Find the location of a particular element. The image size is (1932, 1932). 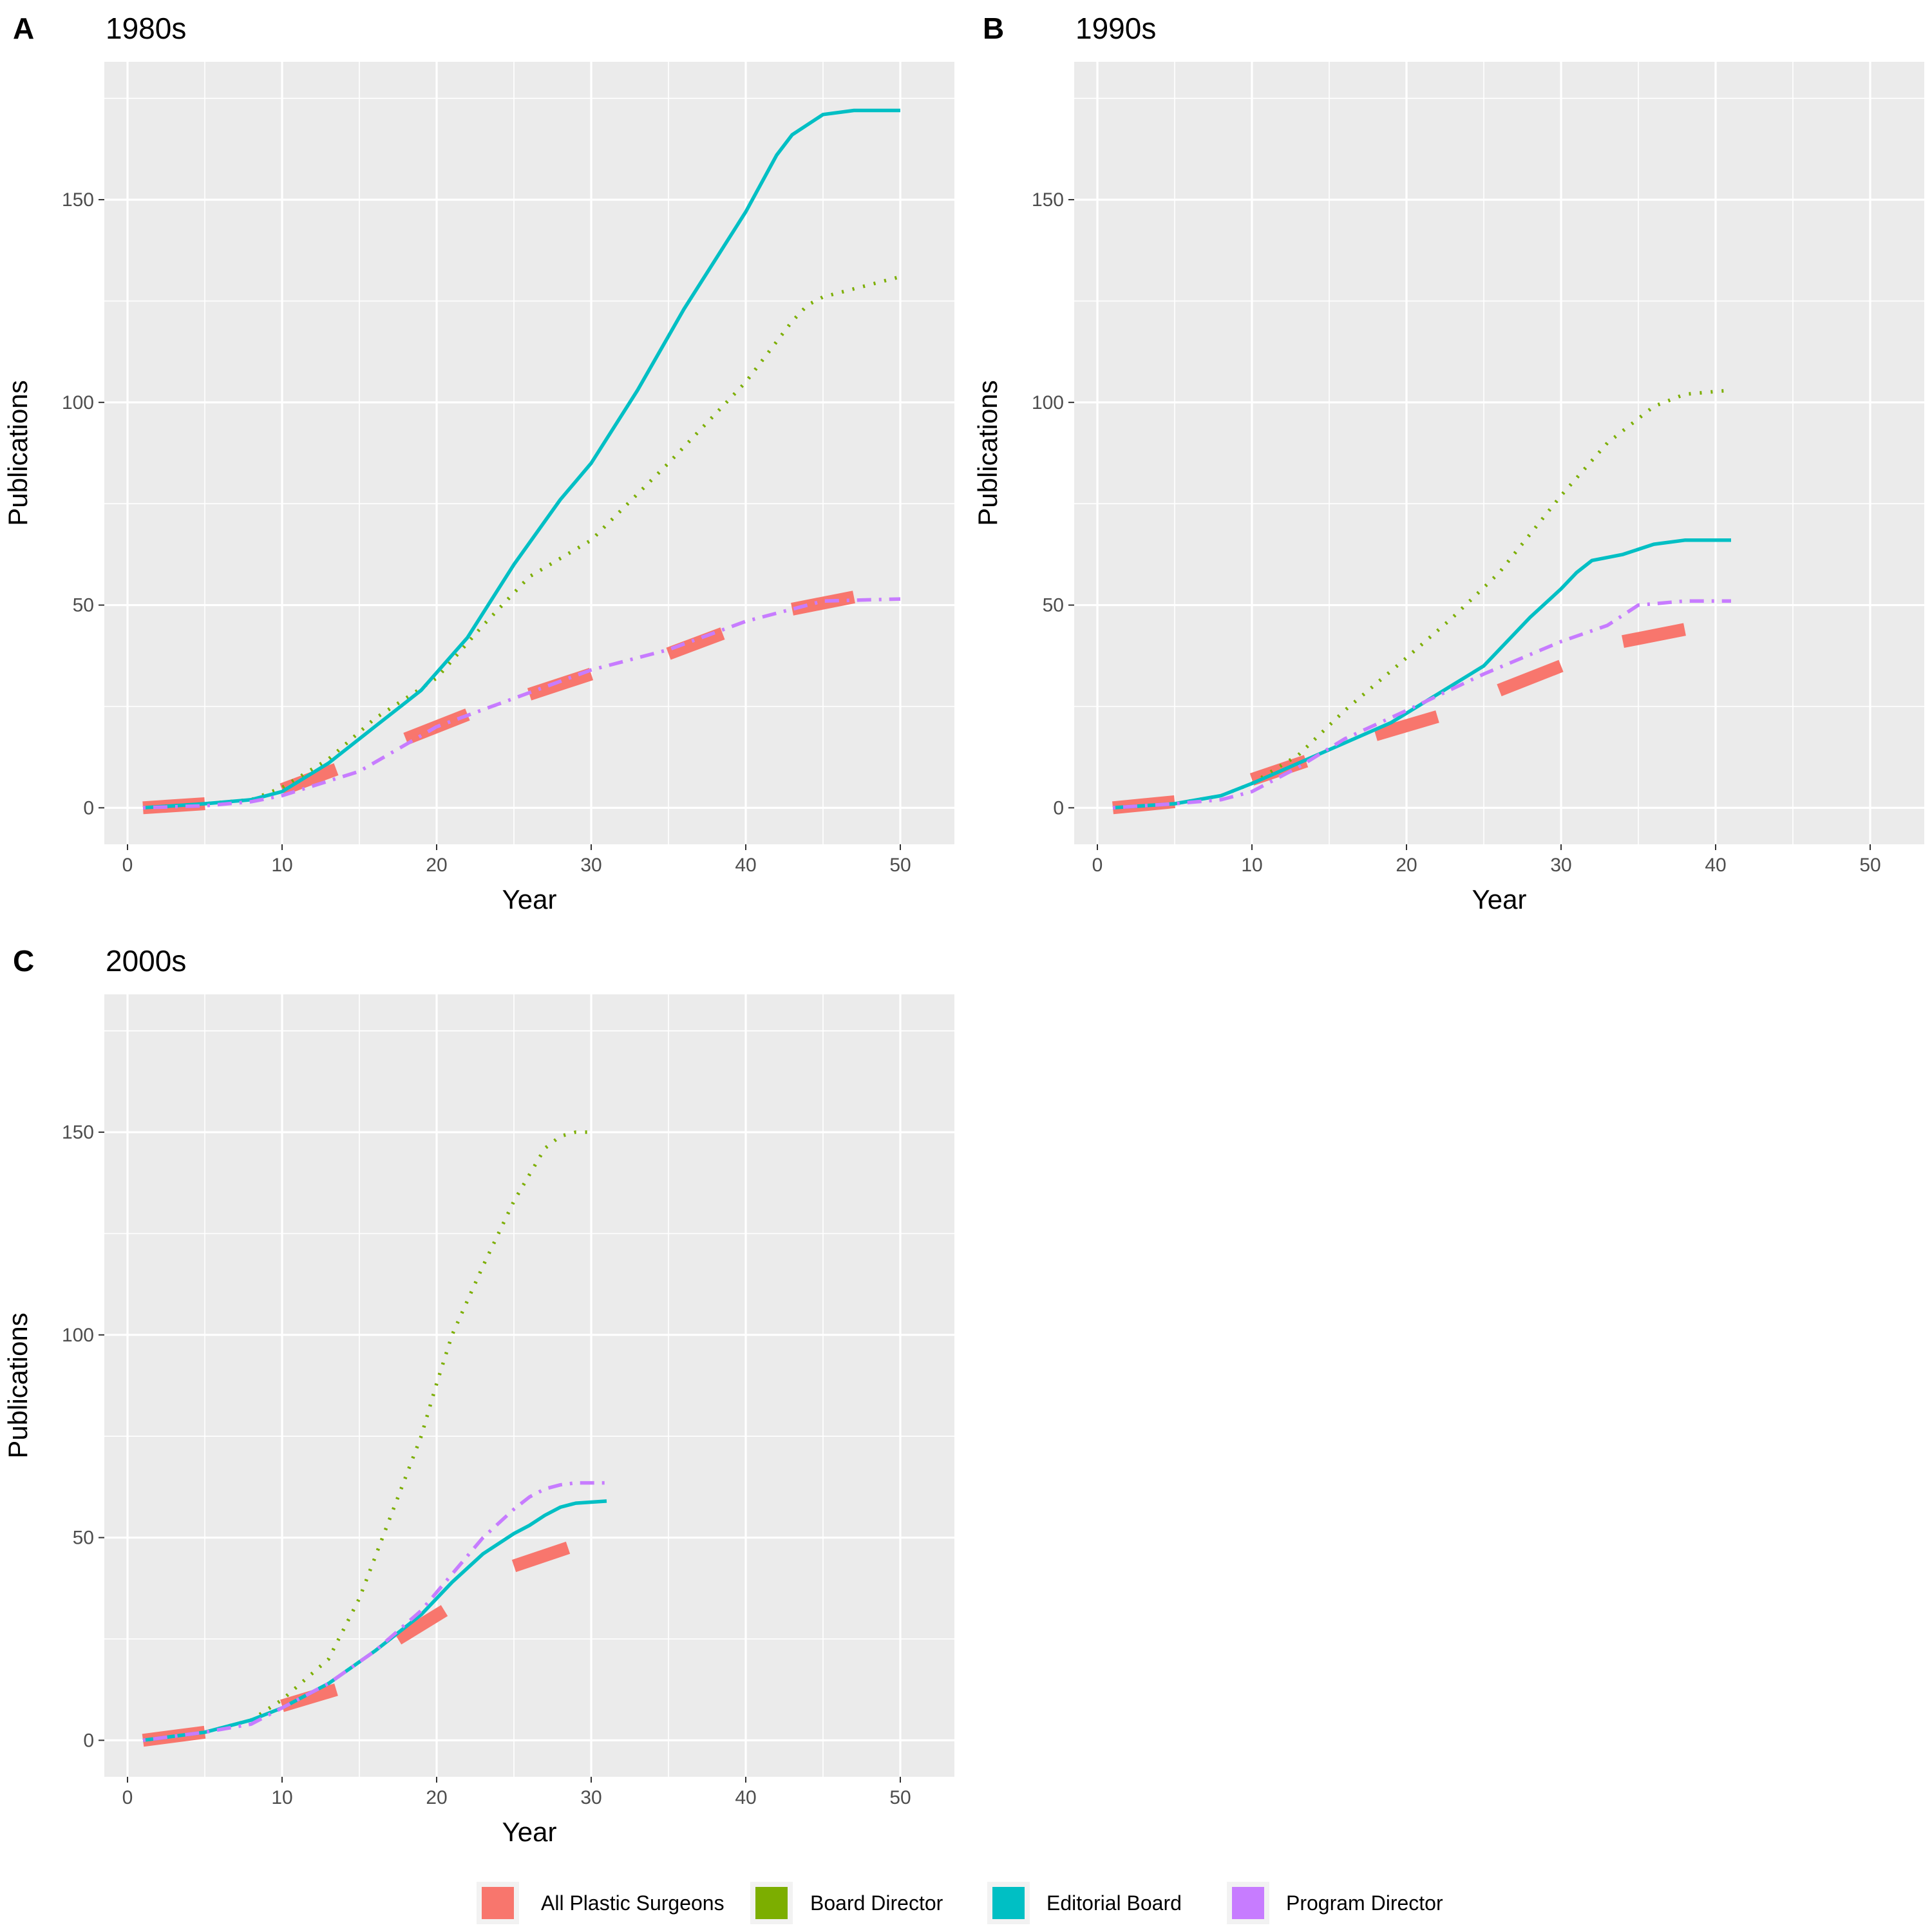

panel-title: 2000s is located at coordinates (146, 961).